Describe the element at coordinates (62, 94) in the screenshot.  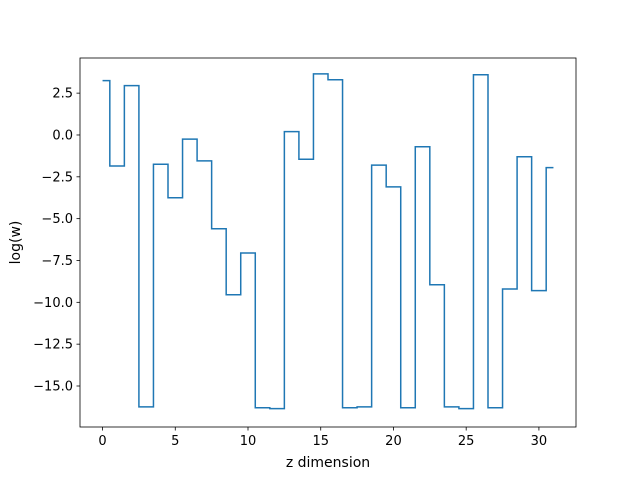
I see `y-tick-label: 2.5` at that location.